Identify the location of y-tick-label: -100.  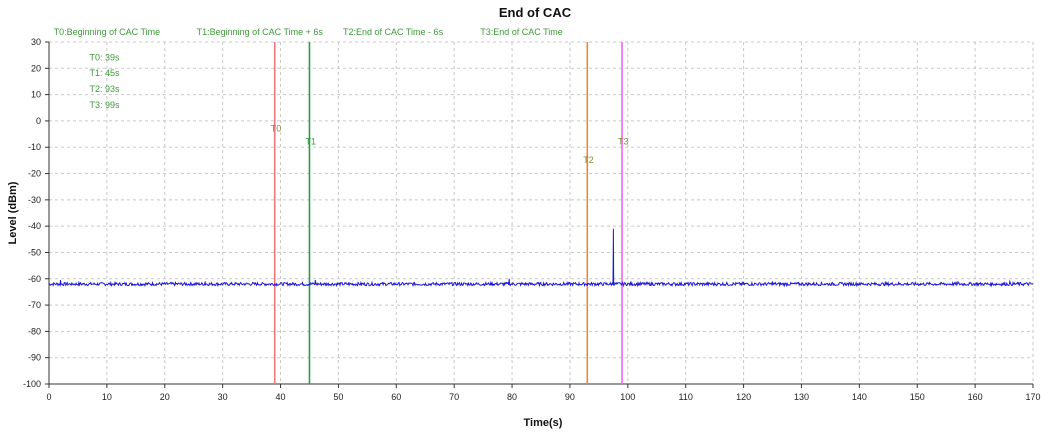
(32, 384).